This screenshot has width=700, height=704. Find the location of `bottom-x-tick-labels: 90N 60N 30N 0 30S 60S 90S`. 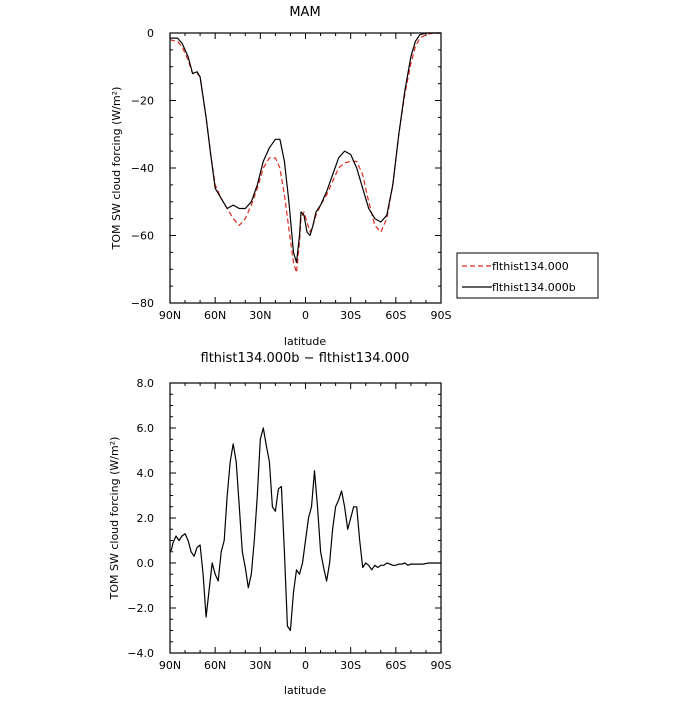

bottom-x-tick-labels: 90N 60N 30N 0 30S 60S 90S is located at coordinates (305, 665).